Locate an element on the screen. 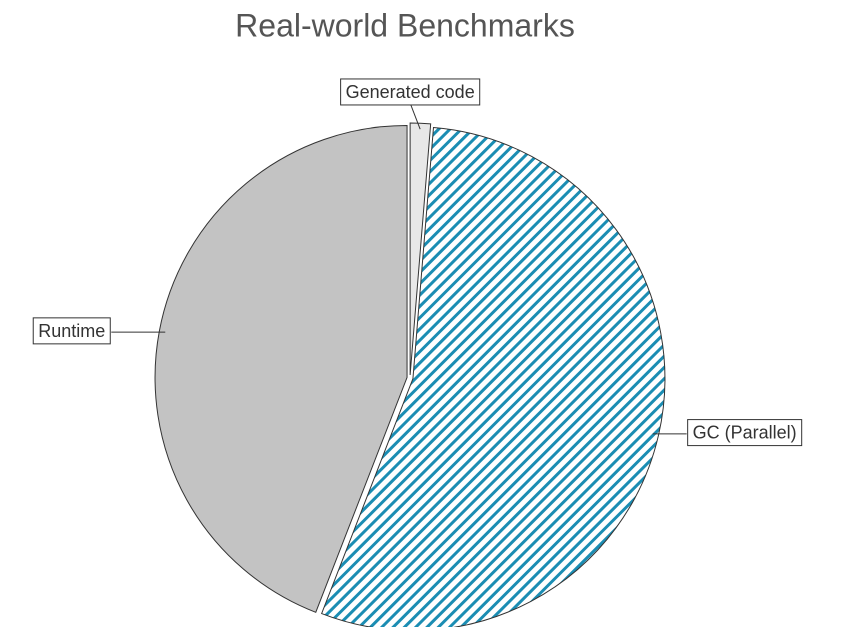 The image size is (842, 627). chart-title: Real-world Benchmarks is located at coordinates (405, 25).